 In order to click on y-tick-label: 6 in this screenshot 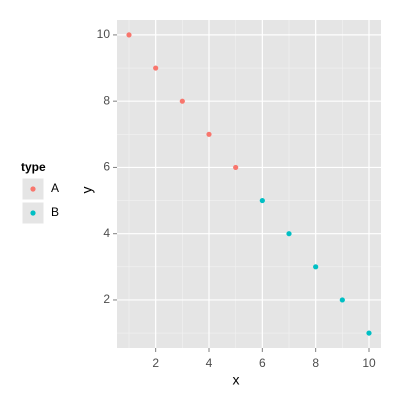, I will do `click(106, 167)`.